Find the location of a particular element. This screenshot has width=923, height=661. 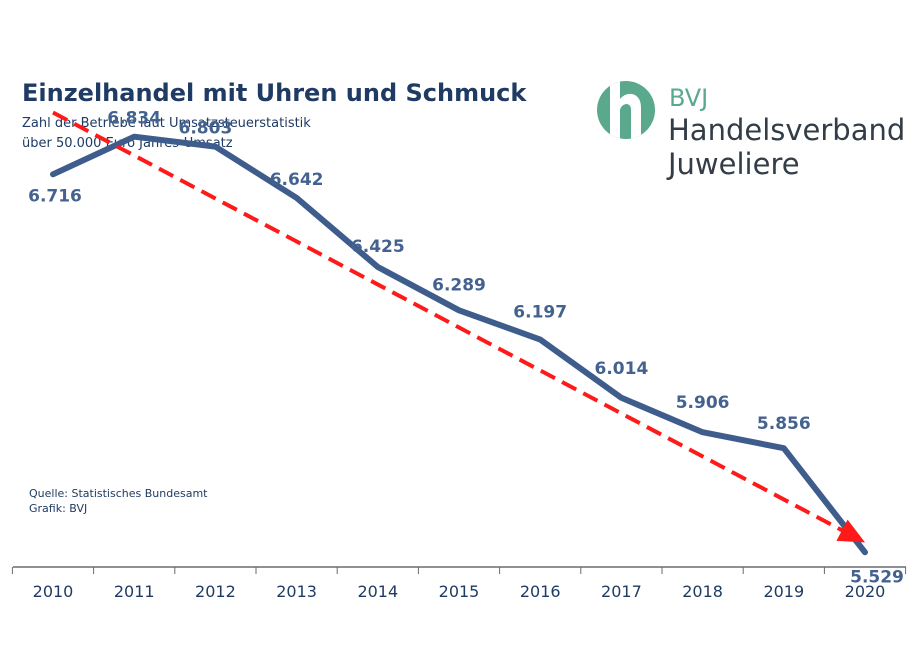

data-point-2011 is located at coordinates (134, 137).